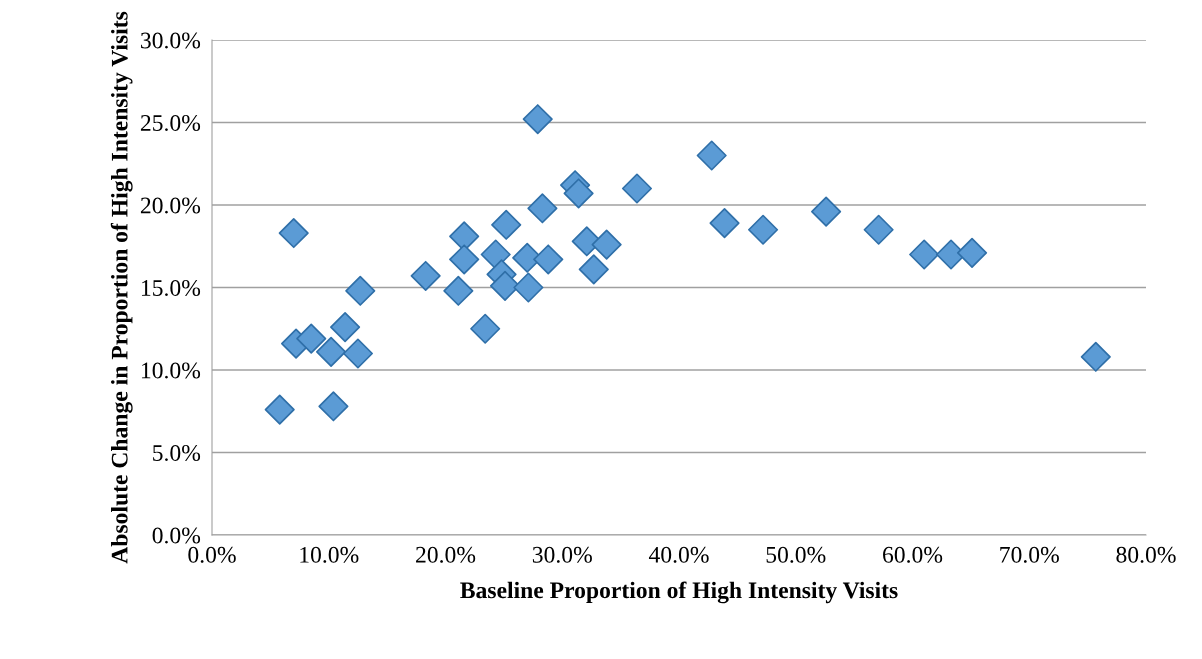 This screenshot has width=1202, height=659. What do you see at coordinates (171, 40) in the screenshot?
I see `y-tick-label: 30.0%` at bounding box center [171, 40].